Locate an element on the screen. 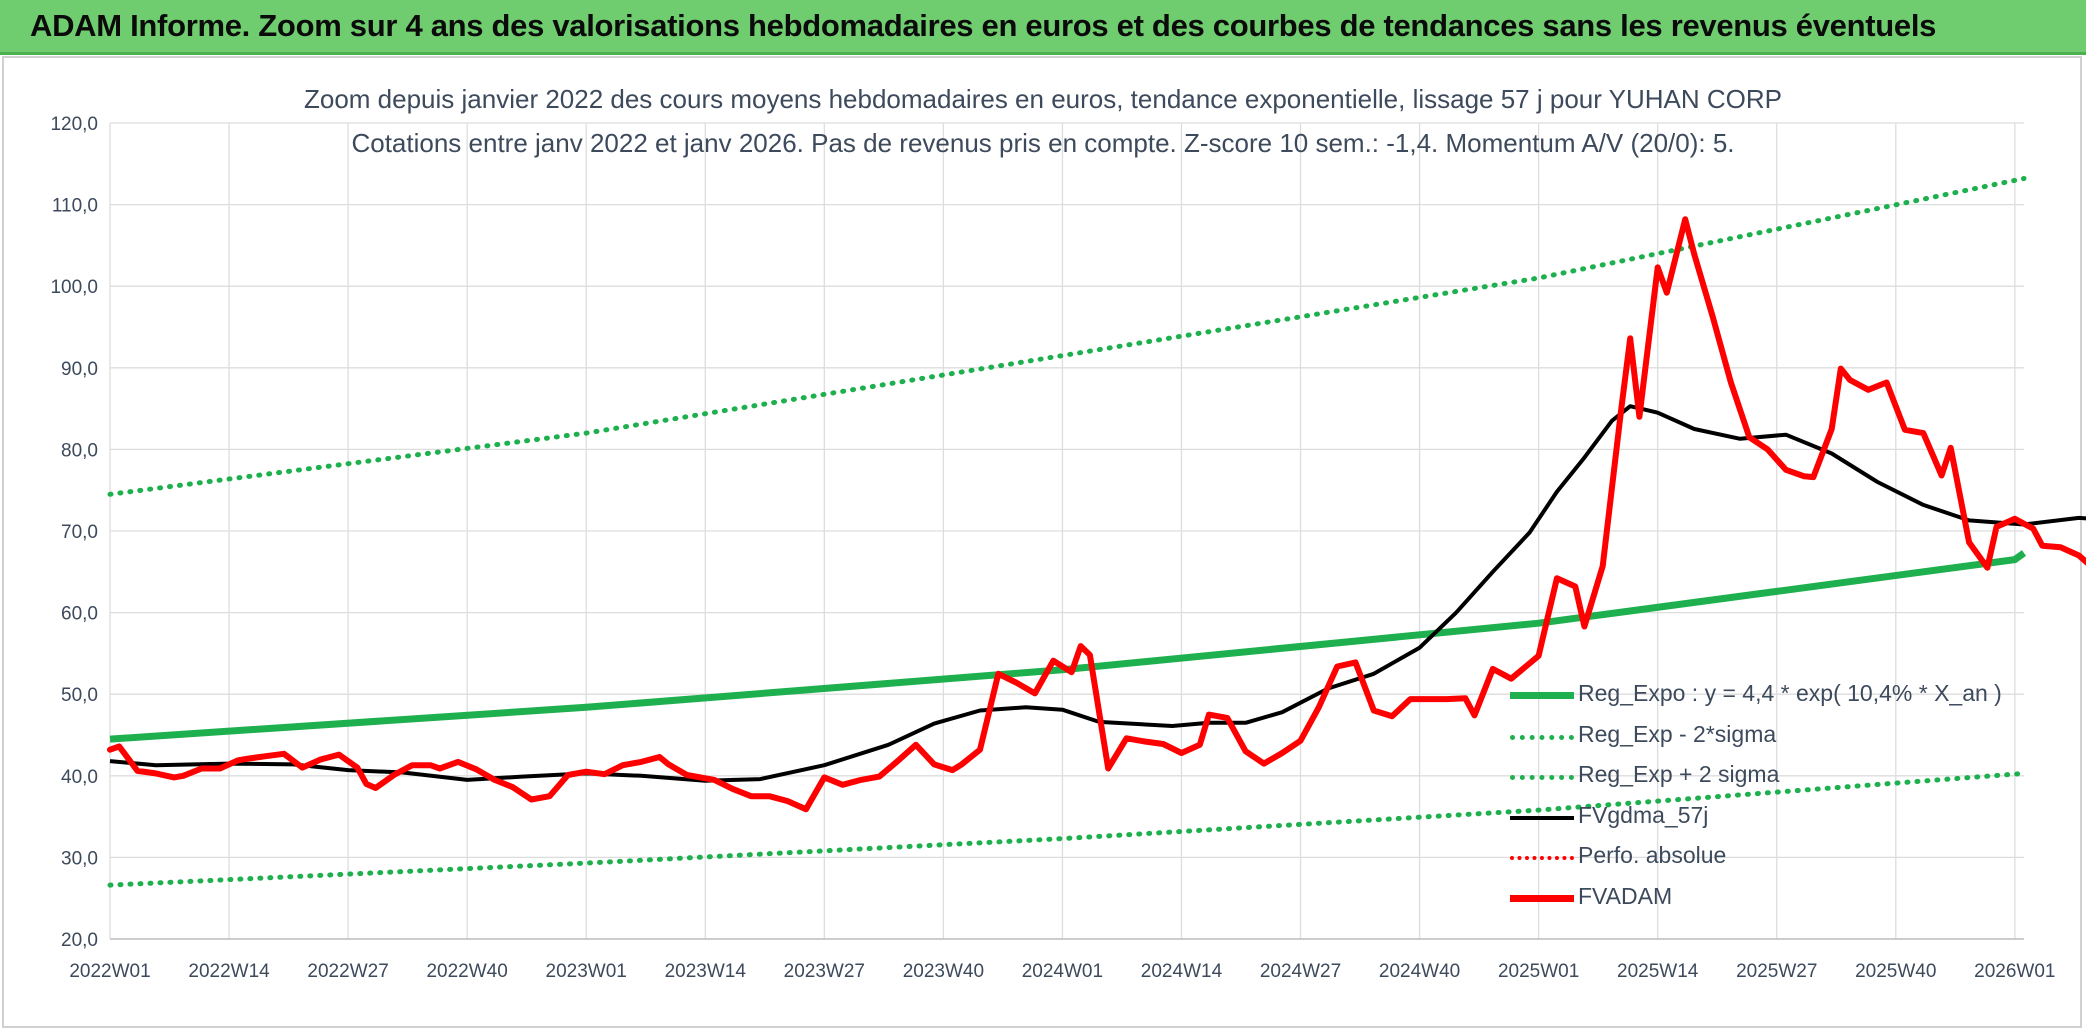 Image resolution: width=2086 pixels, height=1031 pixels. legend-swatch-fvadam is located at coordinates (1542, 898).